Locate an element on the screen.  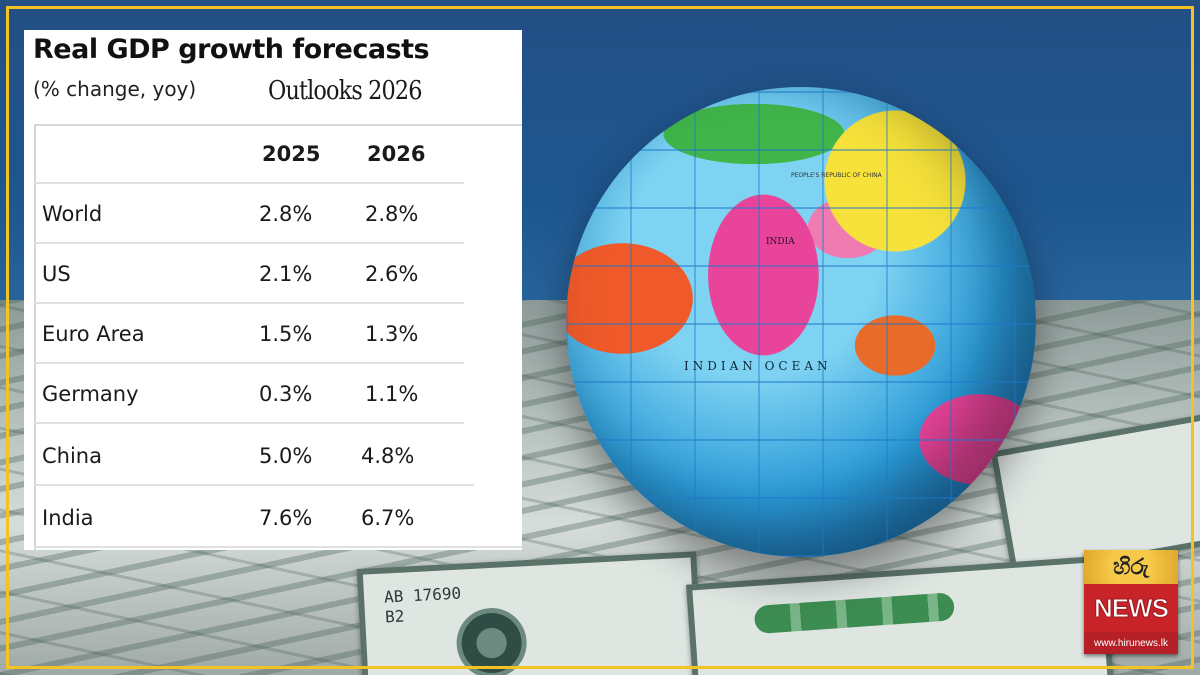
value-2025: 7.6% is located at coordinates (286, 518).